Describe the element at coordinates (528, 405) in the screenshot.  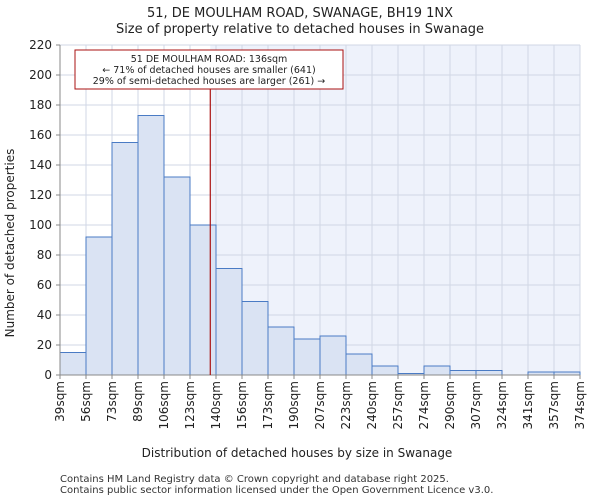
I see `x-tick-label: 341sqm` at that location.